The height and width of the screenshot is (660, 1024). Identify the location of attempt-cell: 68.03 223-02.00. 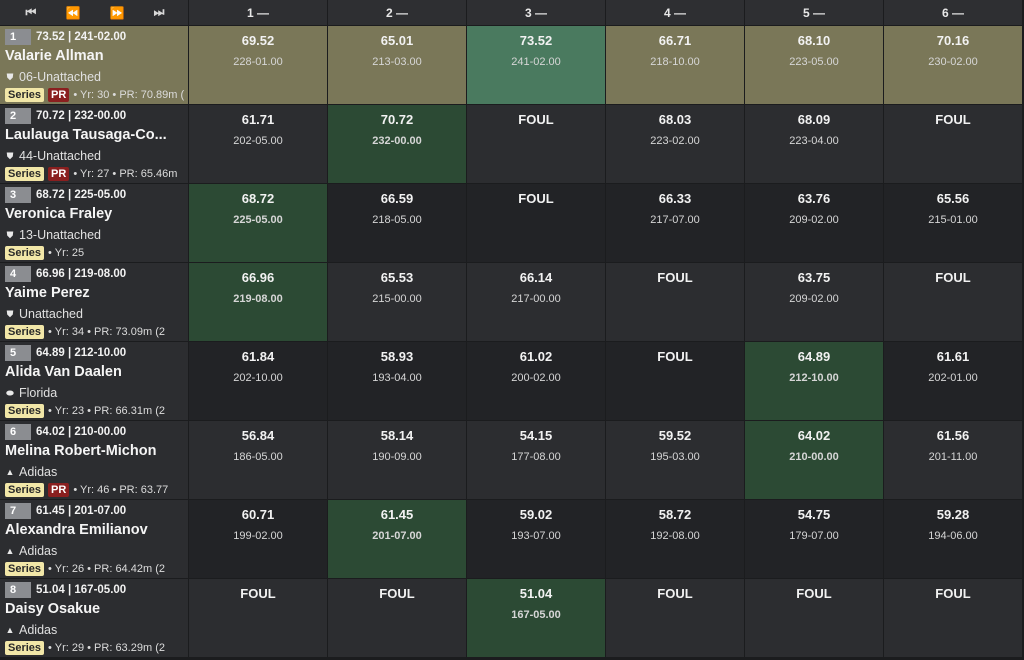
(675, 144).